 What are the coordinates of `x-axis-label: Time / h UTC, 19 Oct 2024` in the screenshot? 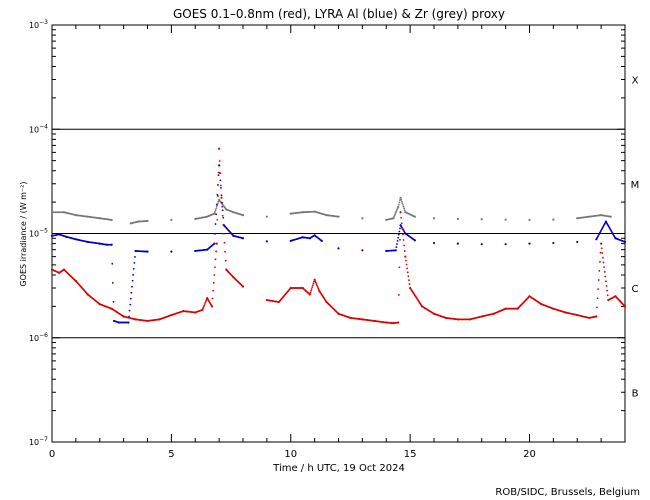 It's located at (338, 468).